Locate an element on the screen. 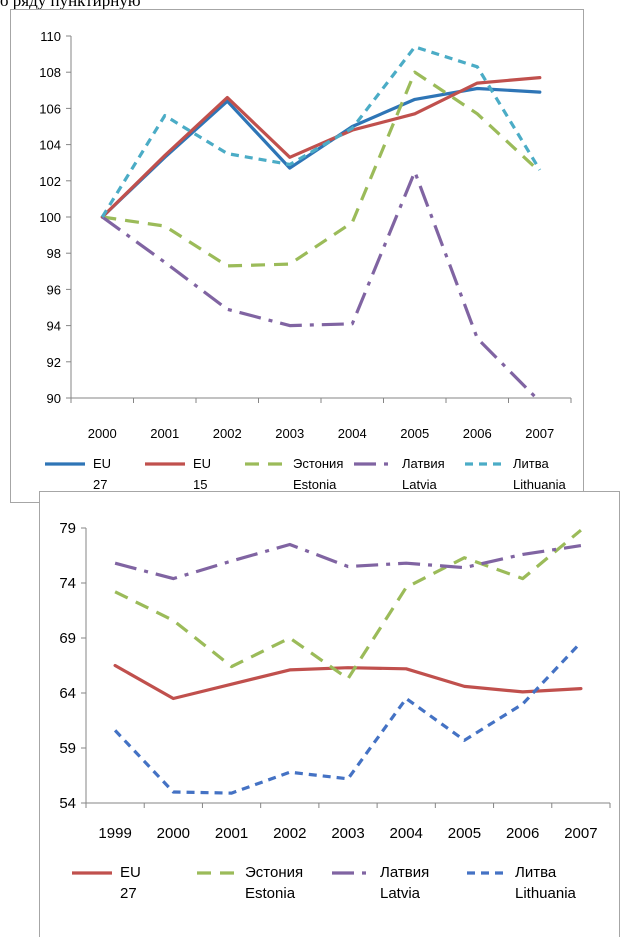 This screenshot has width=635, height=937. y-tick-label: 96 is located at coordinates (54, 289).